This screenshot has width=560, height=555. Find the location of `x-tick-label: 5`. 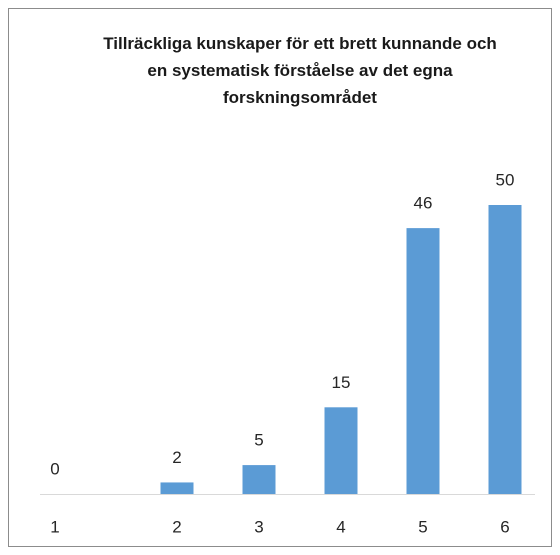

x-tick-label: 5 is located at coordinates (422, 526).